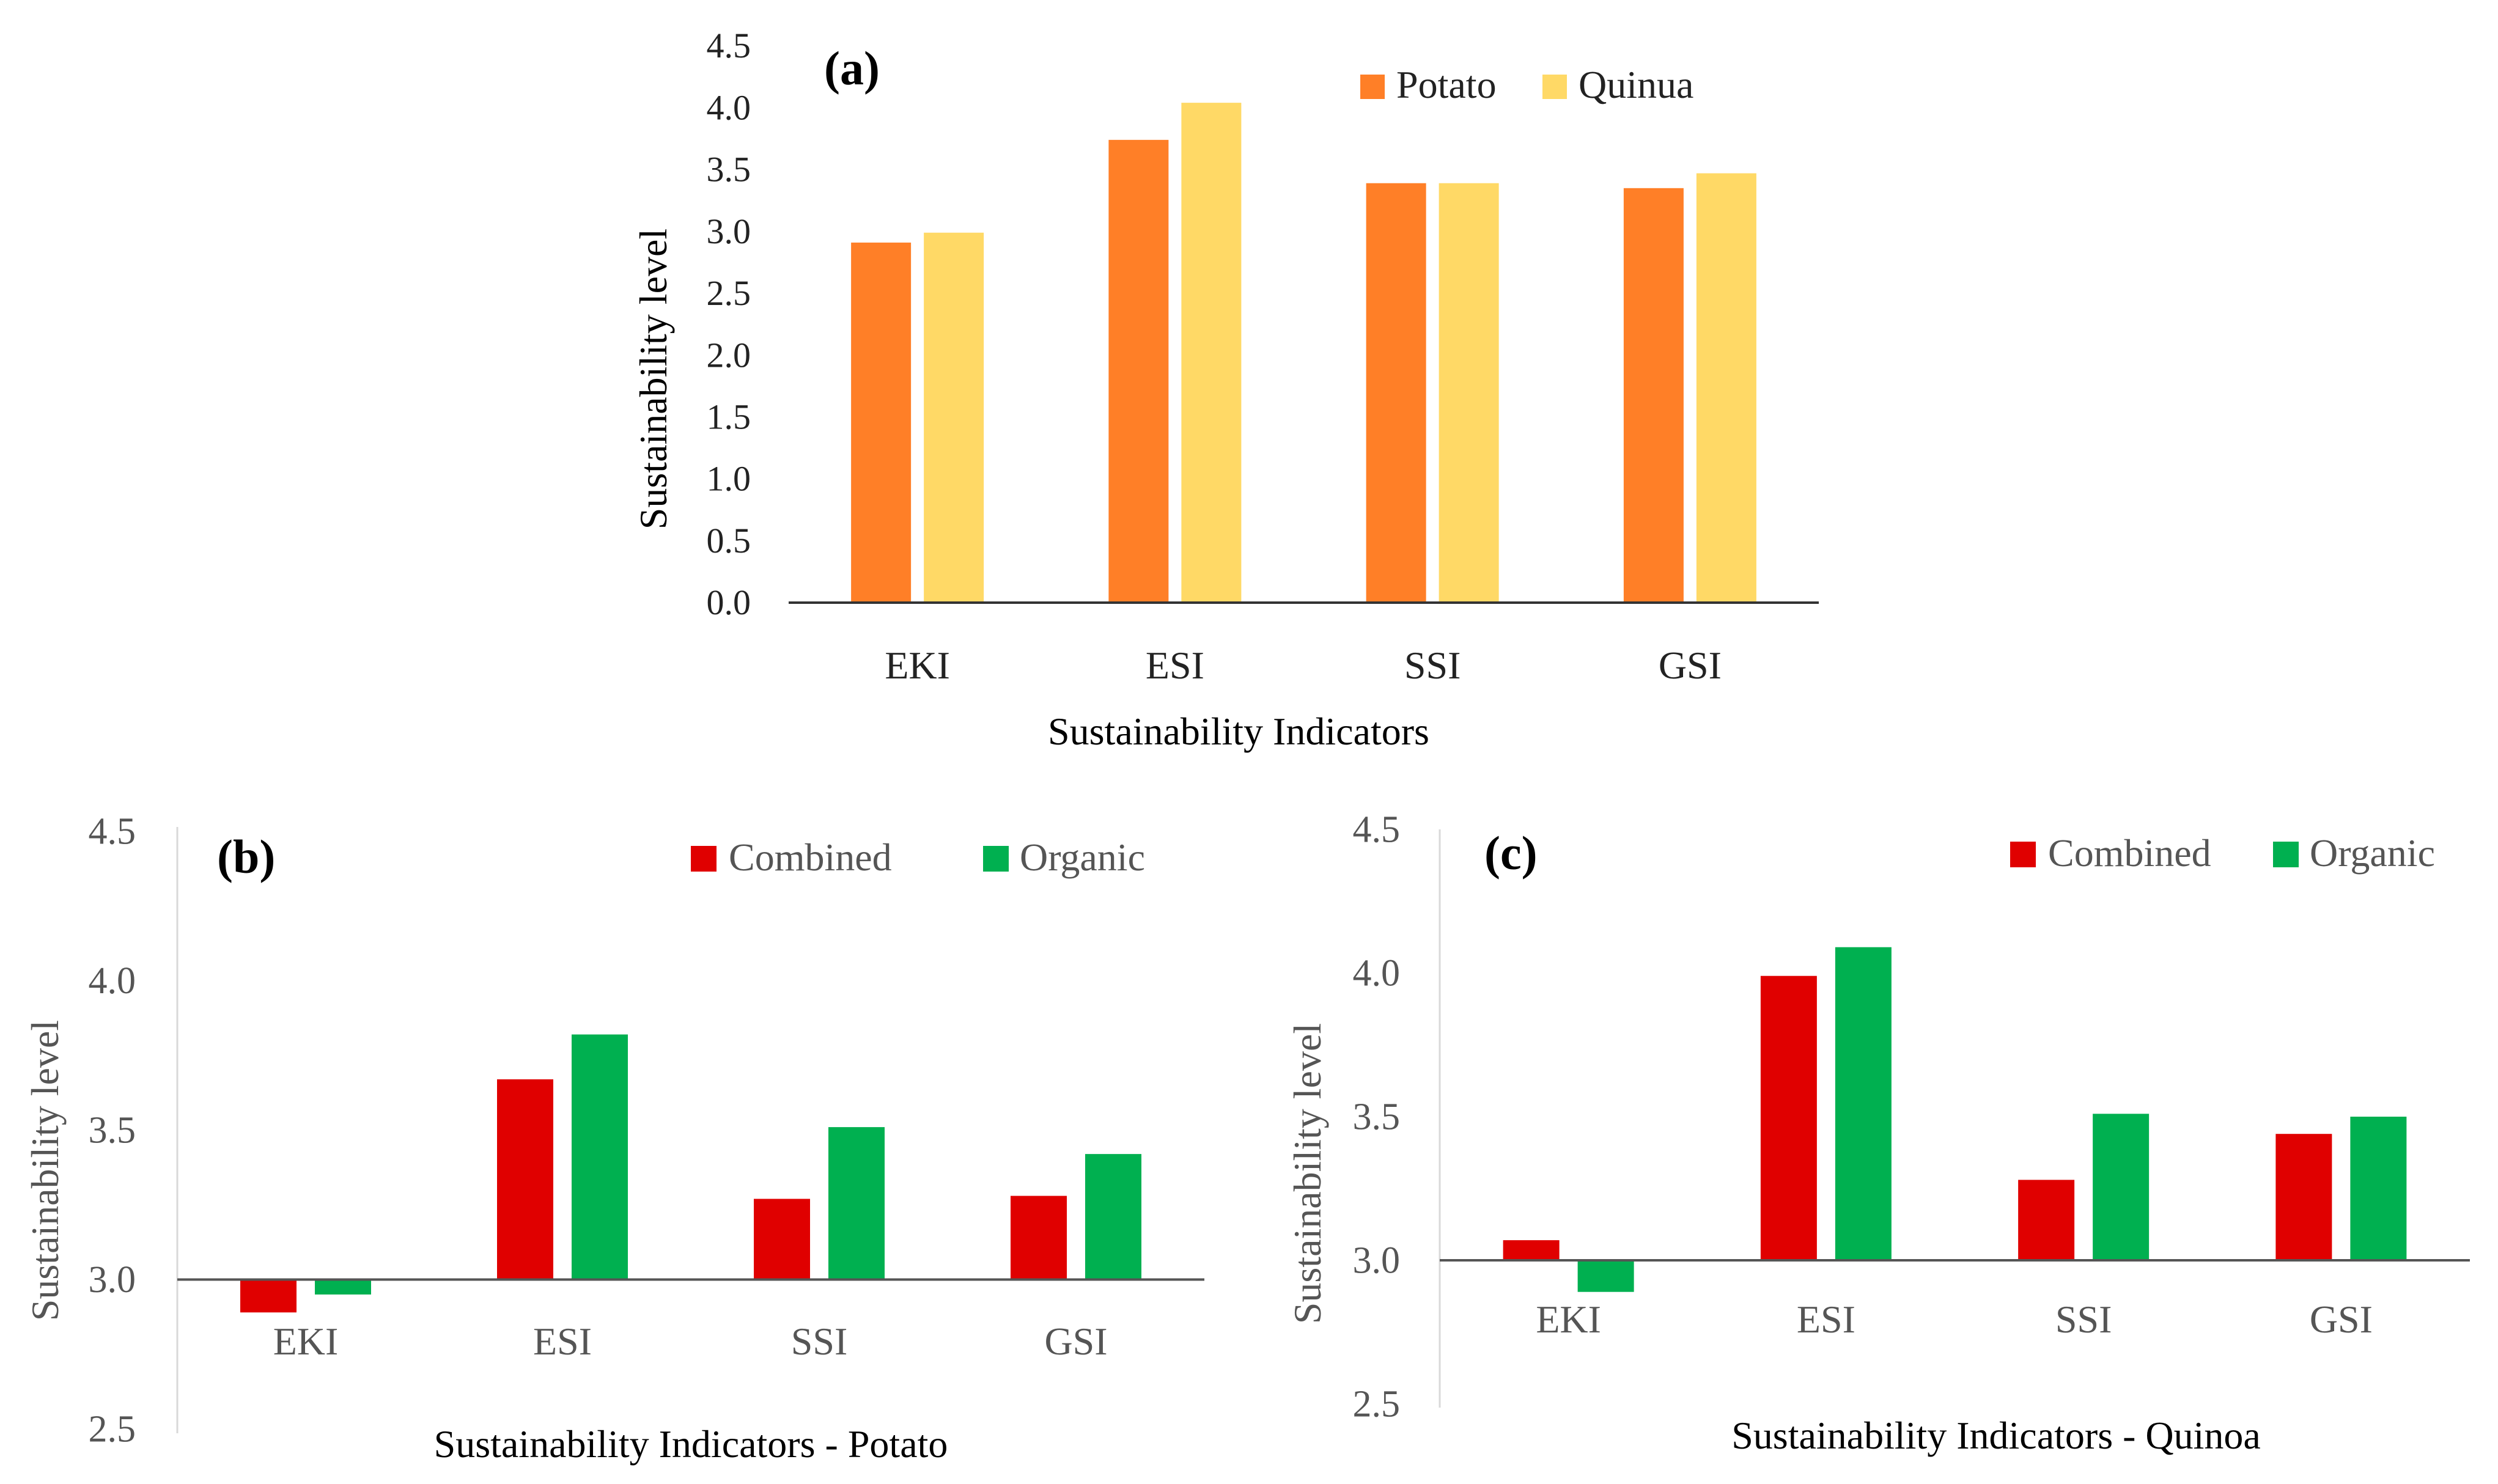 This screenshot has height=1484, width=2498. What do you see at coordinates (1511, 853) in the screenshot?
I see `panel-label: (c)` at bounding box center [1511, 853].